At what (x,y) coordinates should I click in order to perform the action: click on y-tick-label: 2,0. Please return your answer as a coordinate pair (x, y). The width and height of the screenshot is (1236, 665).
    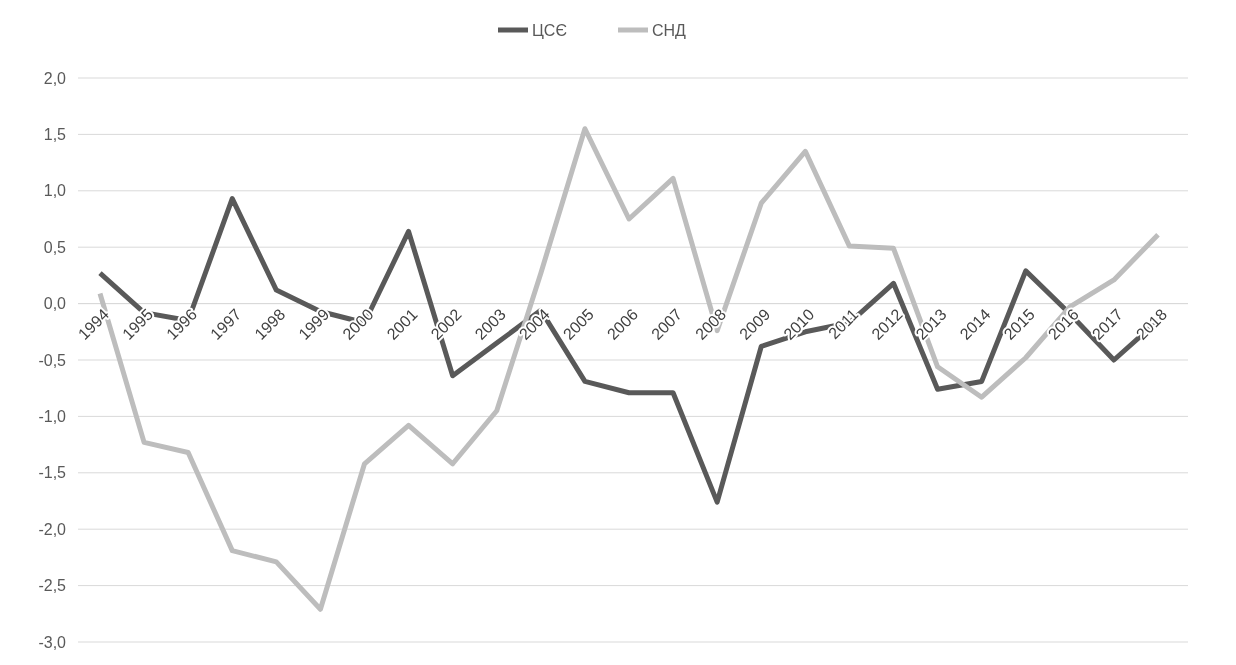
    Looking at the image, I should click on (55, 78).